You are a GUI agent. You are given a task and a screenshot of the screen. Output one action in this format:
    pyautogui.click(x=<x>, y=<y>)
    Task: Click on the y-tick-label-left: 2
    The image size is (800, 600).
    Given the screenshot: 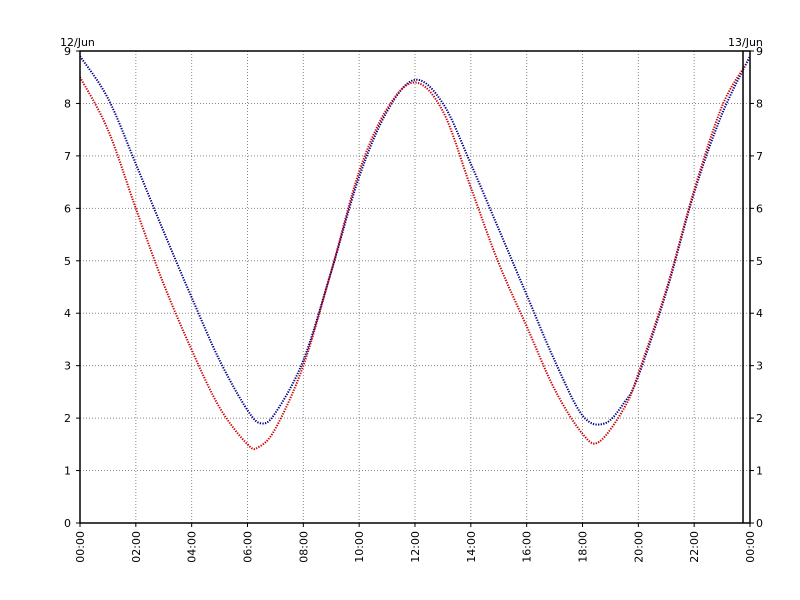 What is the action you would take?
    pyautogui.click(x=67, y=418)
    